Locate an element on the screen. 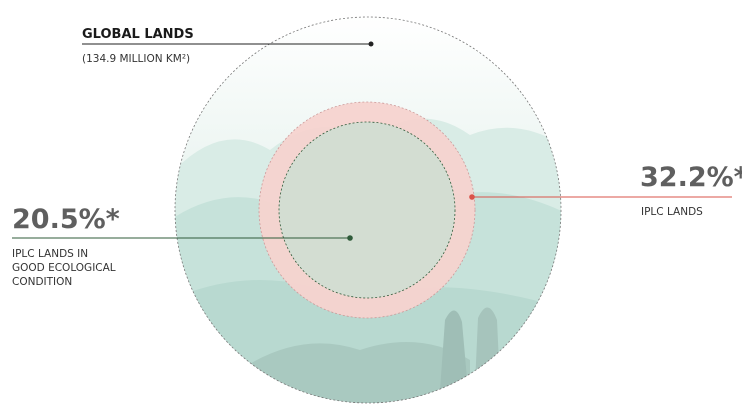  iplc-dot is located at coordinates (472, 197).